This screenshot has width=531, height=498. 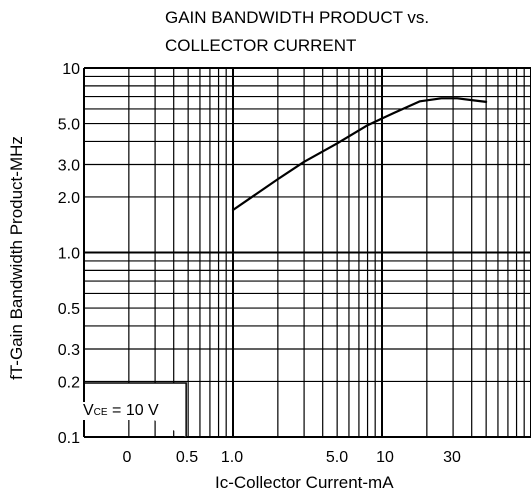 What do you see at coordinates (385, 457) in the screenshot?
I see `x-tick-label: 10` at bounding box center [385, 457].